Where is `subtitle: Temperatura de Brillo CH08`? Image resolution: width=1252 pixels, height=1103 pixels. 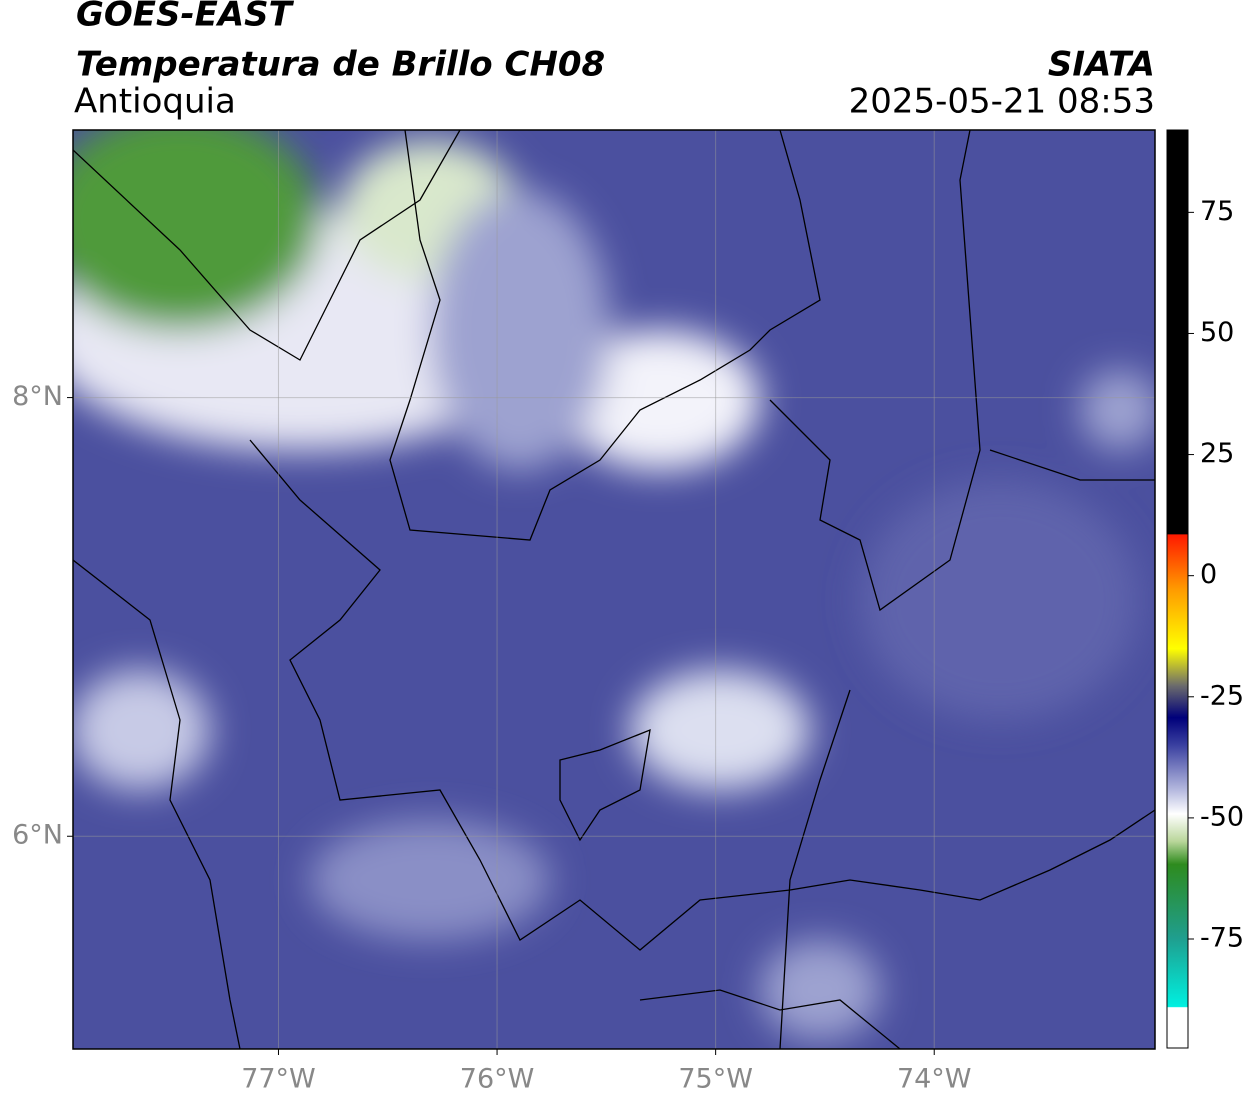 subtitle: Temperatura de Brillo CH08 is located at coordinates (340, 65).